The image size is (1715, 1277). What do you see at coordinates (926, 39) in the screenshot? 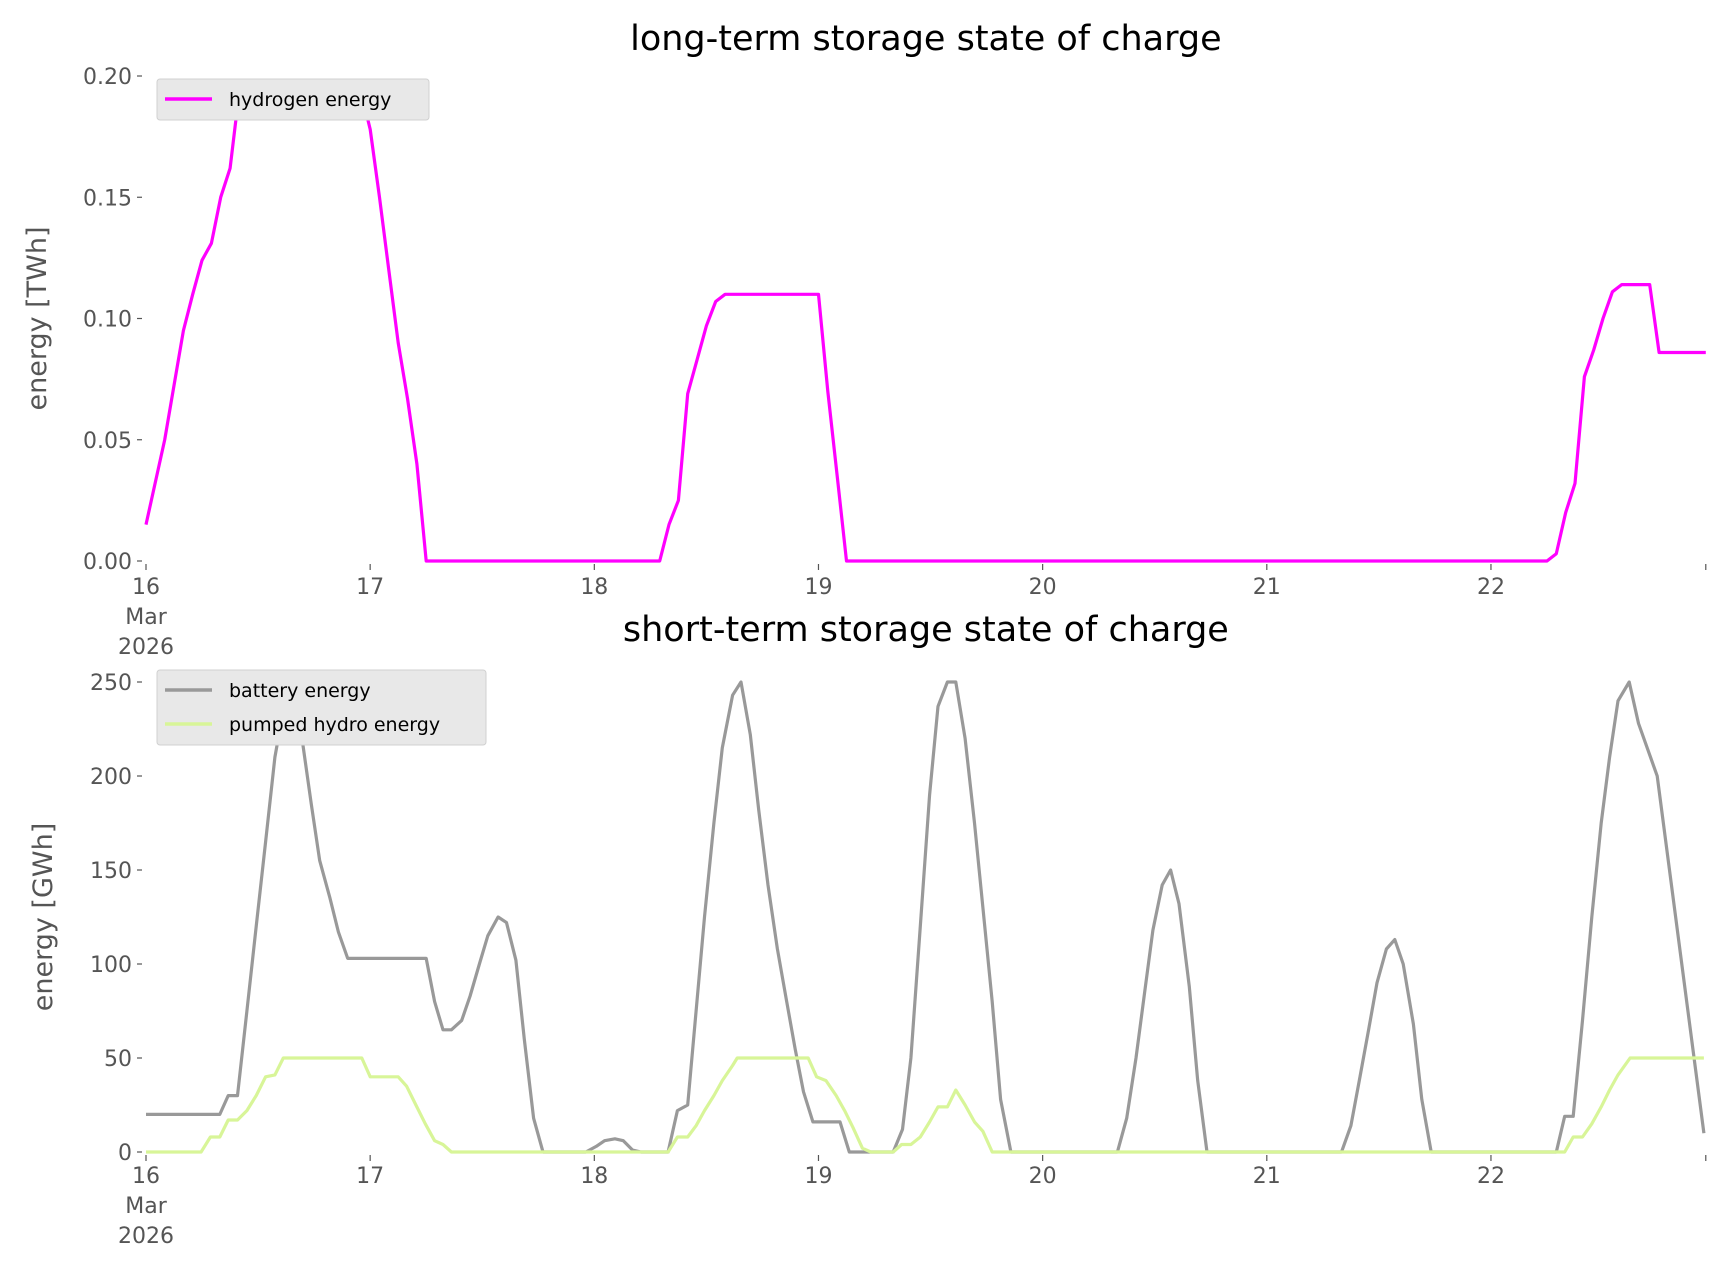
I see `chart-title: long-term storage state of charge` at bounding box center [926, 39].